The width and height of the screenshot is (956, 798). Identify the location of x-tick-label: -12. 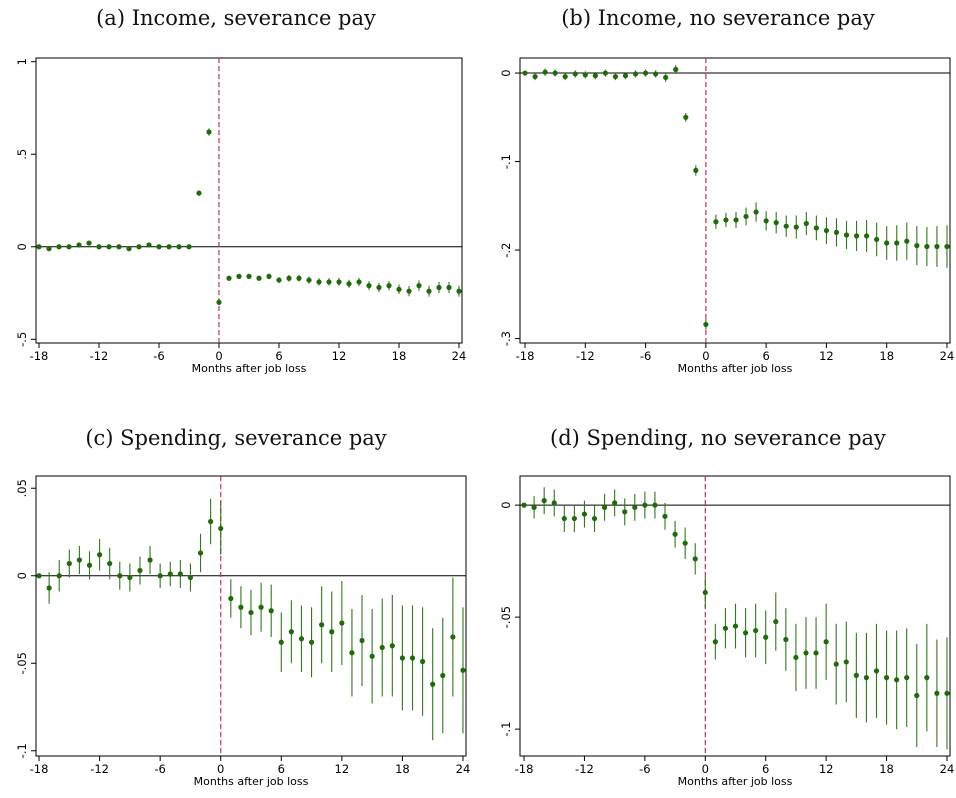
(584, 769).